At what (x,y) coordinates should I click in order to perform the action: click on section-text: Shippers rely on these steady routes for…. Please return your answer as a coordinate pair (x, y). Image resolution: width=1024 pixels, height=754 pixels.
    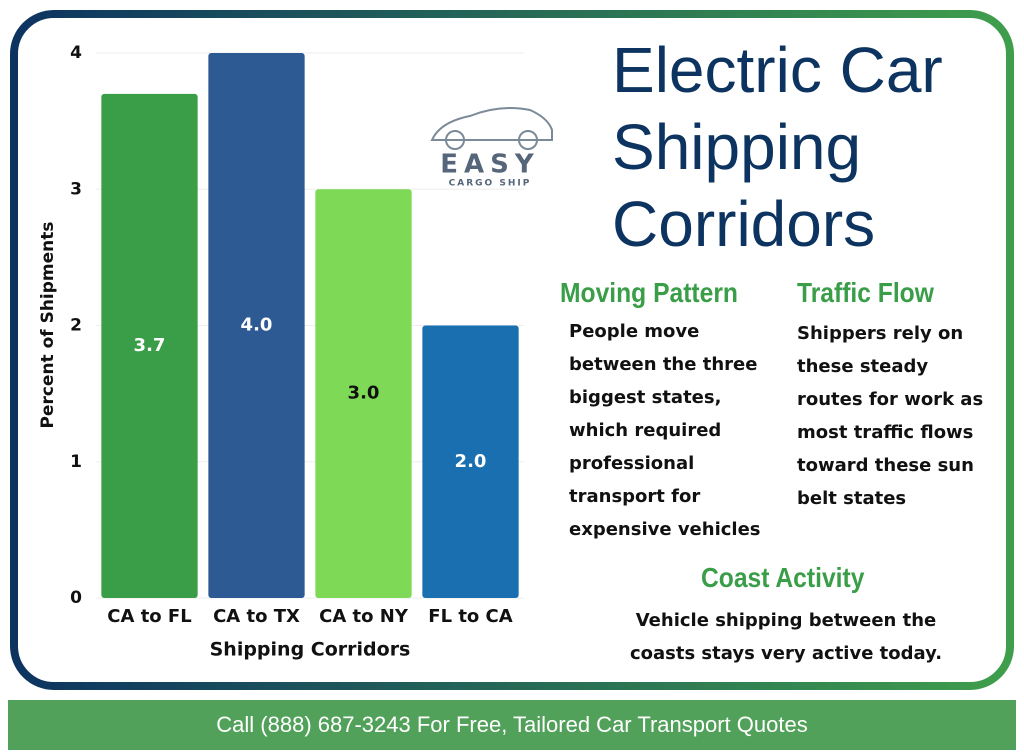
    Looking at the image, I should click on (890, 416).